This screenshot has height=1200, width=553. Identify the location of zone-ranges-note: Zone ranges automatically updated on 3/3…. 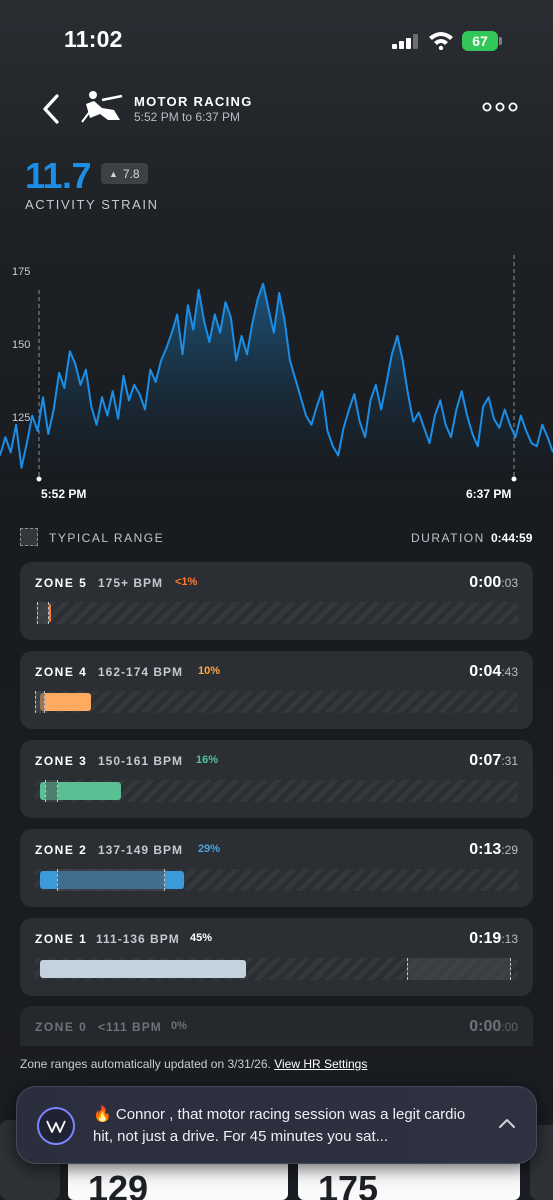
(193, 1064).